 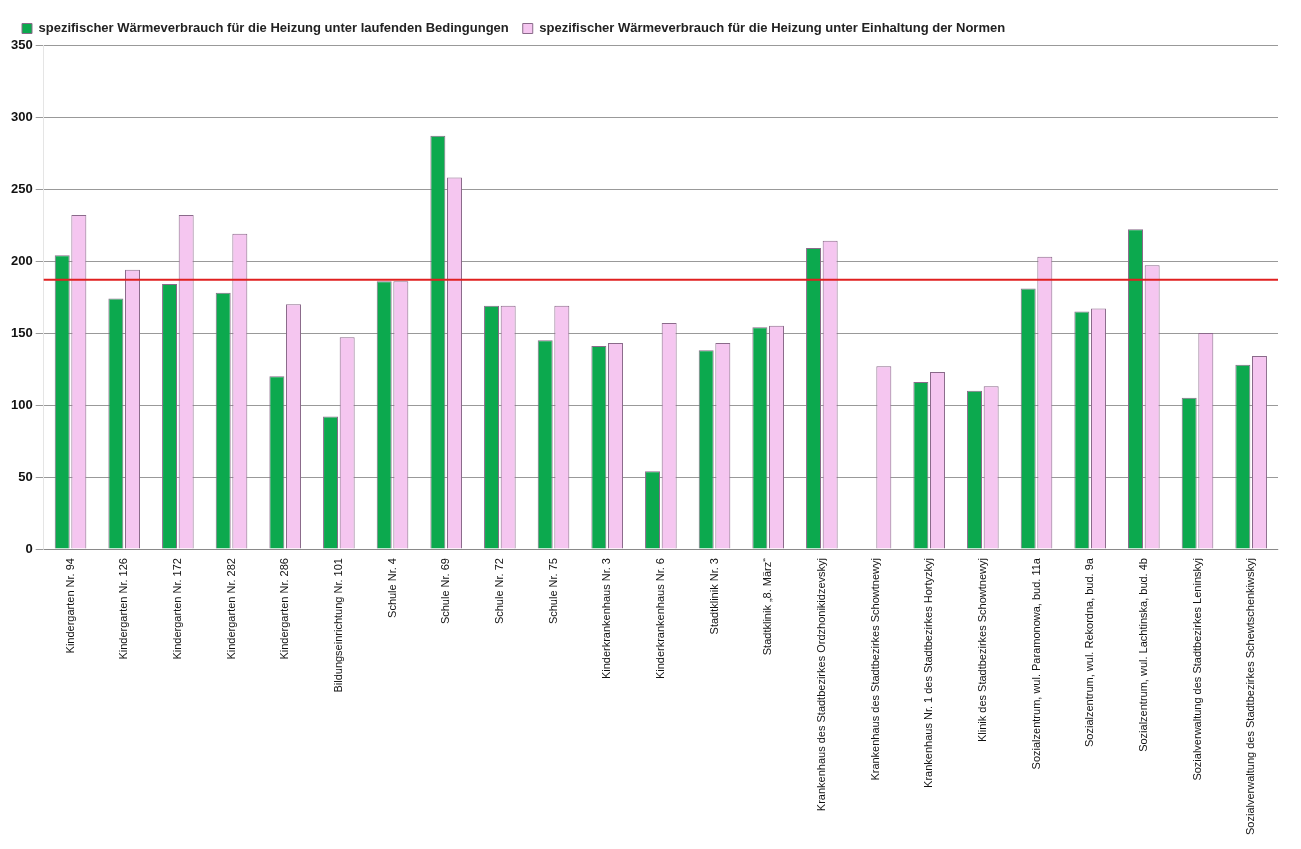 I want to click on x-tick-label: Schule Nr. 4, so click(x=391, y=588).